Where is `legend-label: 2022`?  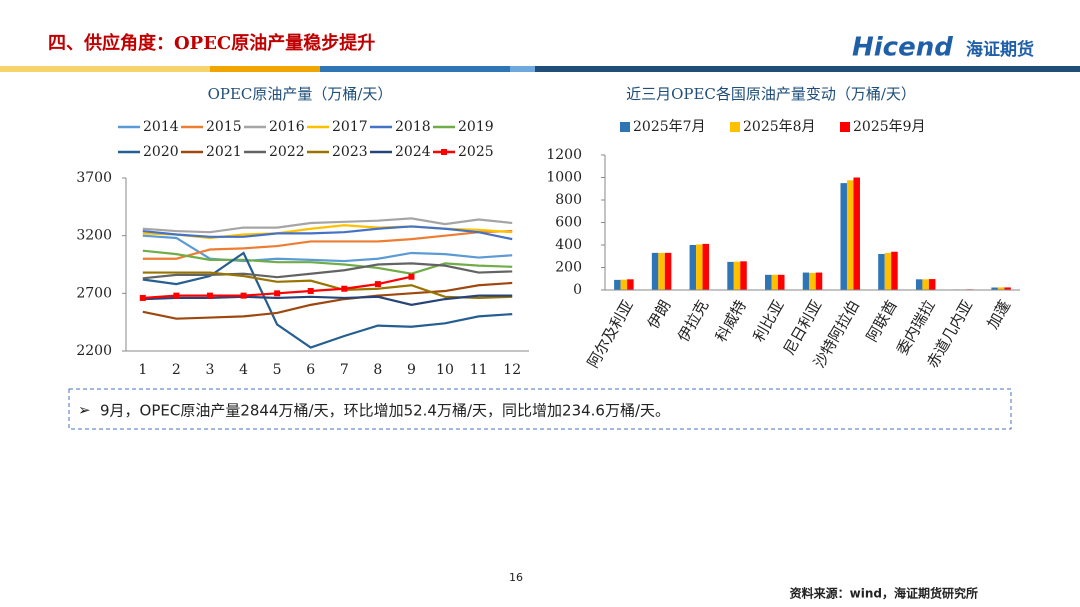 legend-label: 2022 is located at coordinates (287, 152).